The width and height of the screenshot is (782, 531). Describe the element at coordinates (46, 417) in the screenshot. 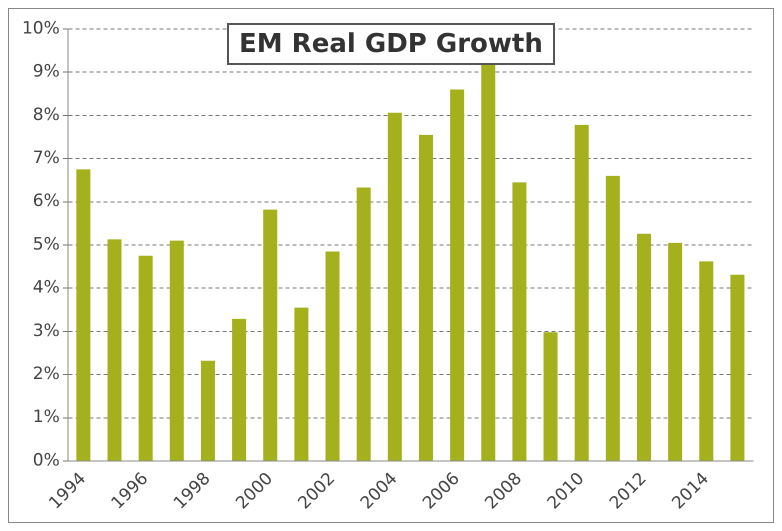

I see `y-tick-label: 1%` at that location.